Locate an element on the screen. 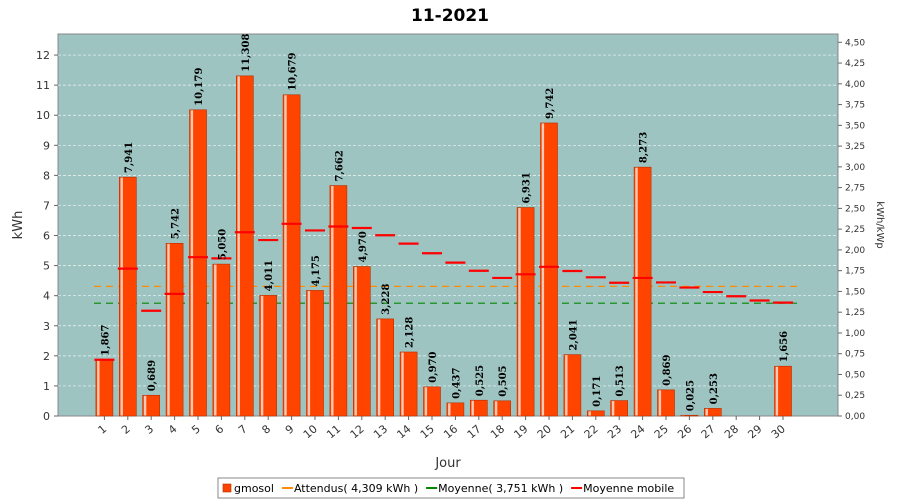  x-tick-label: 18 is located at coordinates (497, 431).